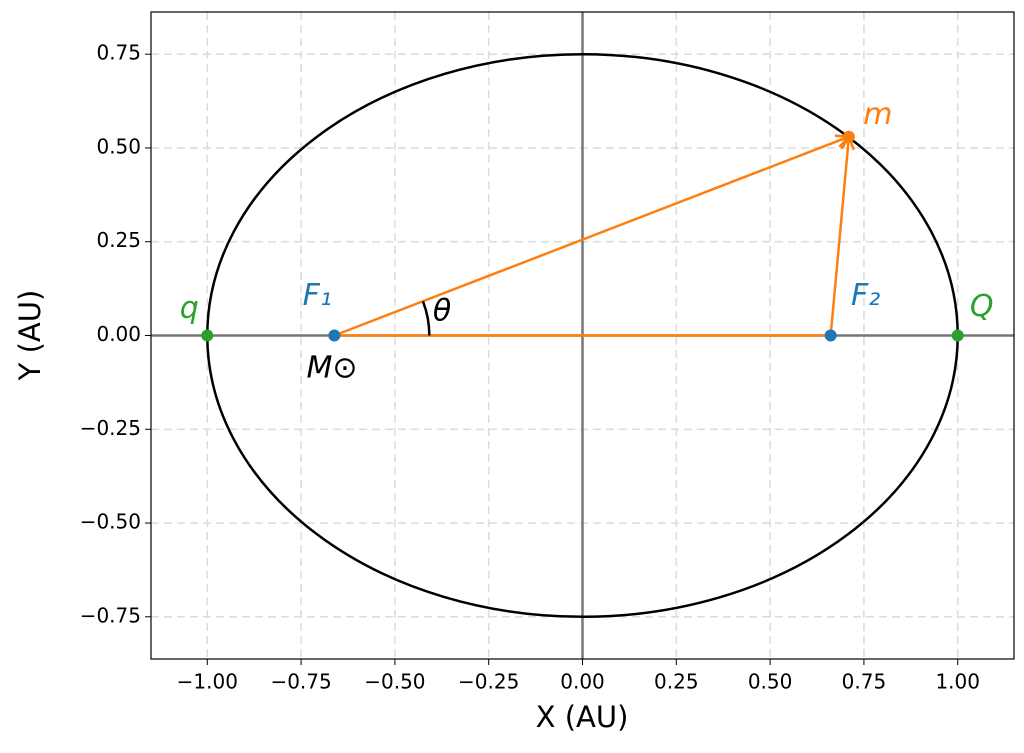 This screenshot has height=753, width=1024. Describe the element at coordinates (592, 235) in the screenshot. I see `radius-vector` at that location.